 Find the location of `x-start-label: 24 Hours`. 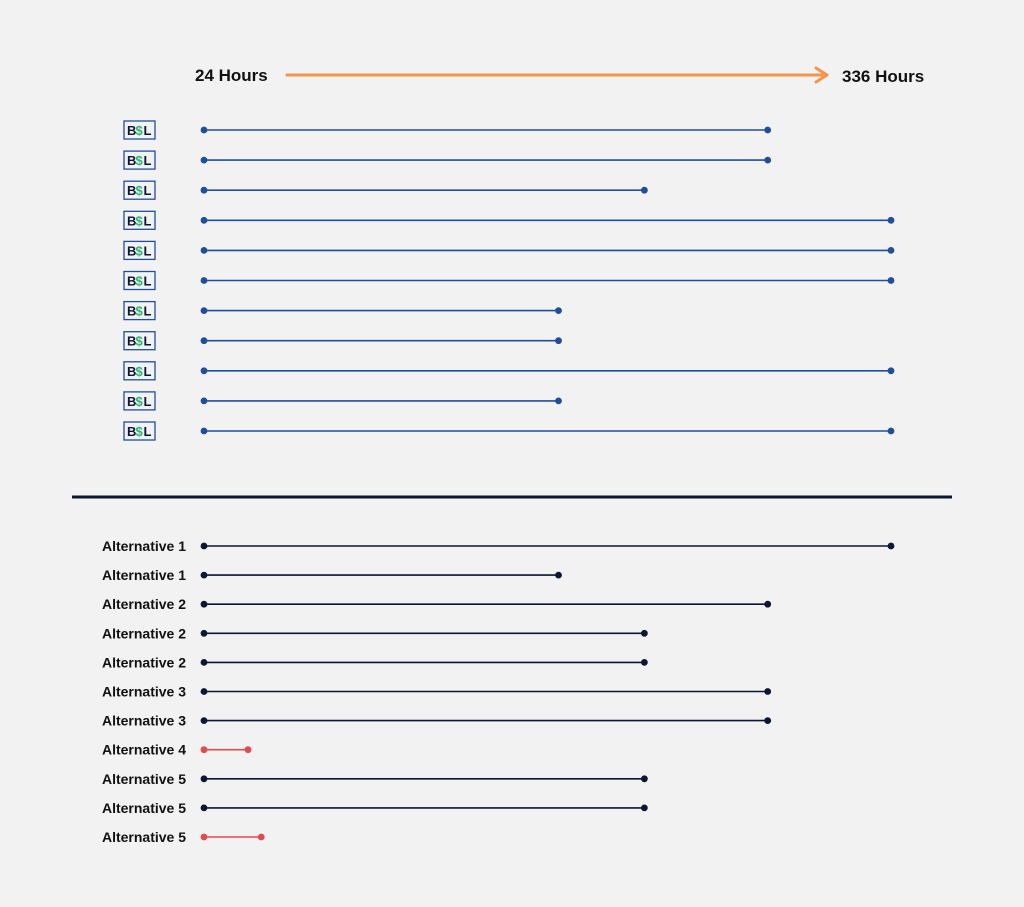

x-start-label: 24 Hours is located at coordinates (231, 75).